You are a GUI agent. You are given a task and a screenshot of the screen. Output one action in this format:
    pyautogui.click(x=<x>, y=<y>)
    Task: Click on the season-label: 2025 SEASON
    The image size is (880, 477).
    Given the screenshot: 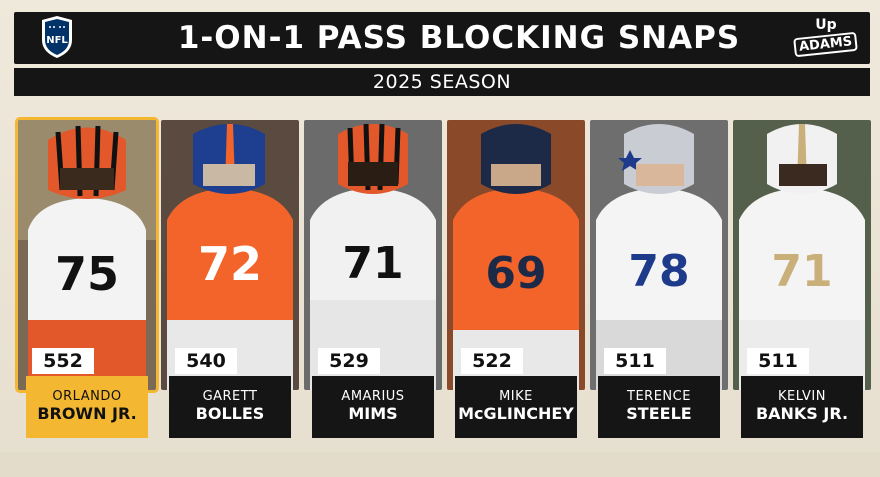 What is the action you would take?
    pyautogui.click(x=442, y=82)
    